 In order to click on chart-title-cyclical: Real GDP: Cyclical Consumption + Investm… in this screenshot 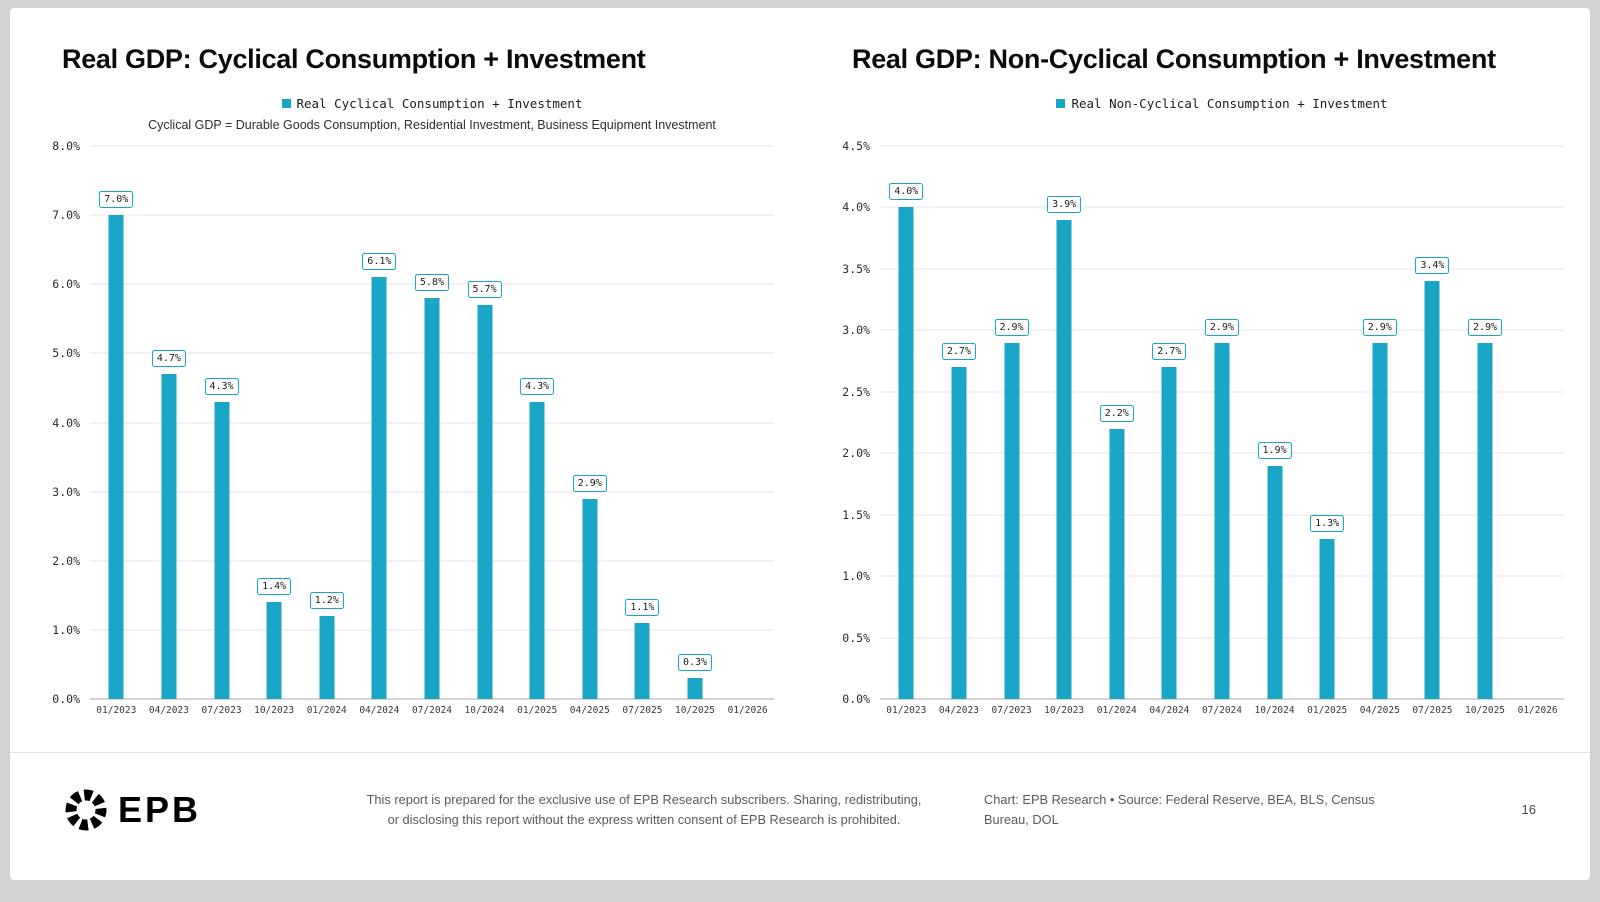, I will do `click(354, 59)`.